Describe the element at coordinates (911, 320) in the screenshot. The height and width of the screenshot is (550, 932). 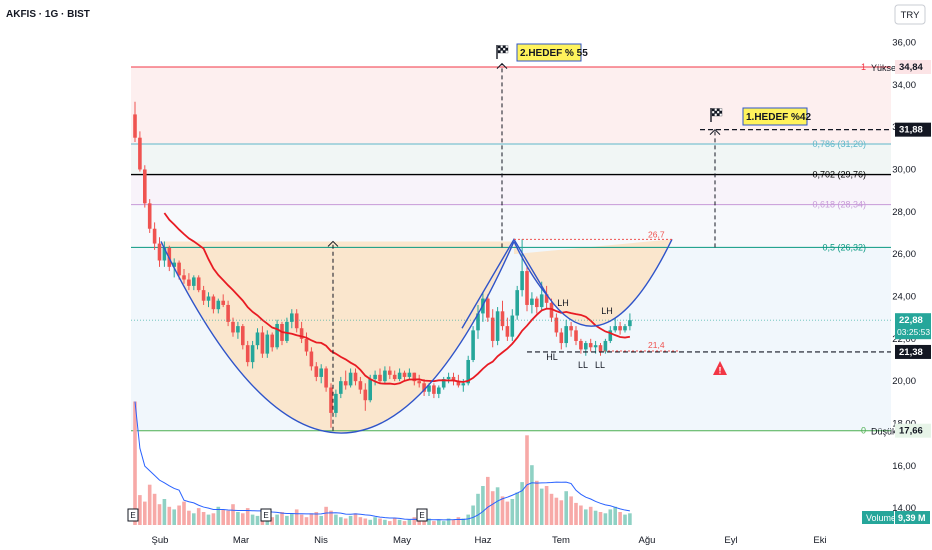
I see `last-price-label: 22,88` at that location.